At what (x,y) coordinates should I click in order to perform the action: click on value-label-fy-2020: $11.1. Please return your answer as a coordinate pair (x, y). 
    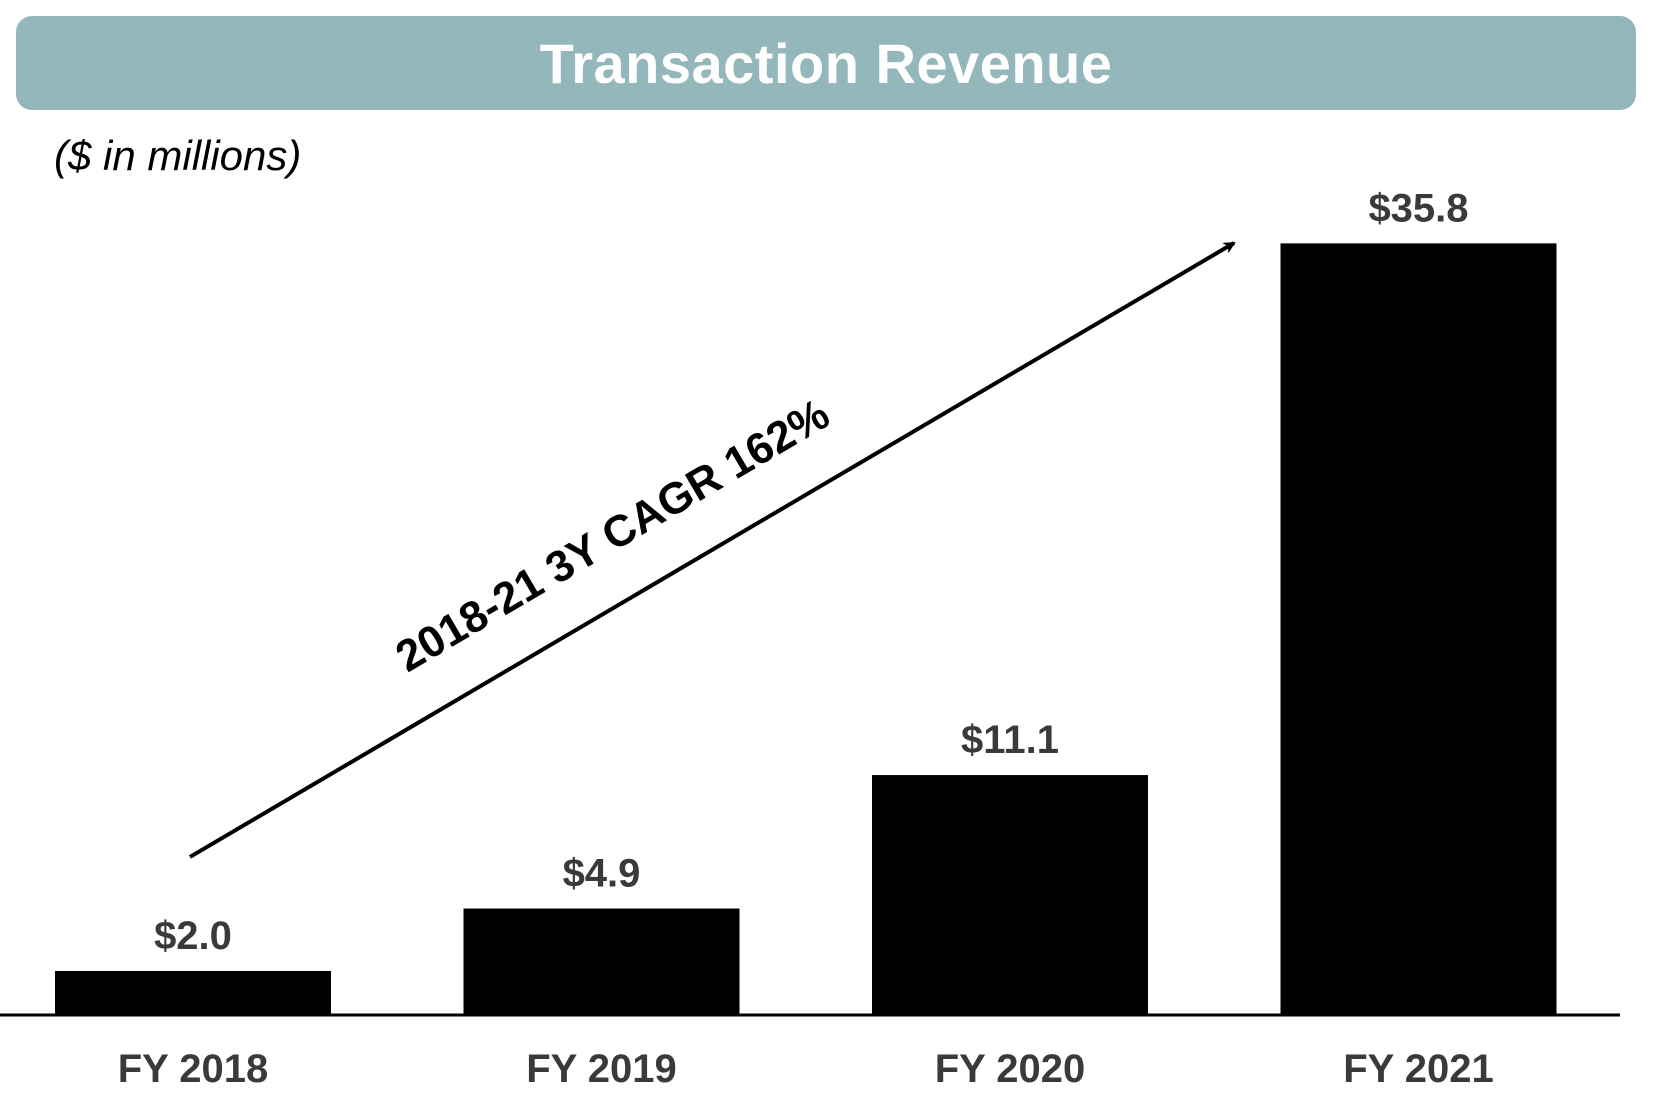
    Looking at the image, I should click on (1010, 740).